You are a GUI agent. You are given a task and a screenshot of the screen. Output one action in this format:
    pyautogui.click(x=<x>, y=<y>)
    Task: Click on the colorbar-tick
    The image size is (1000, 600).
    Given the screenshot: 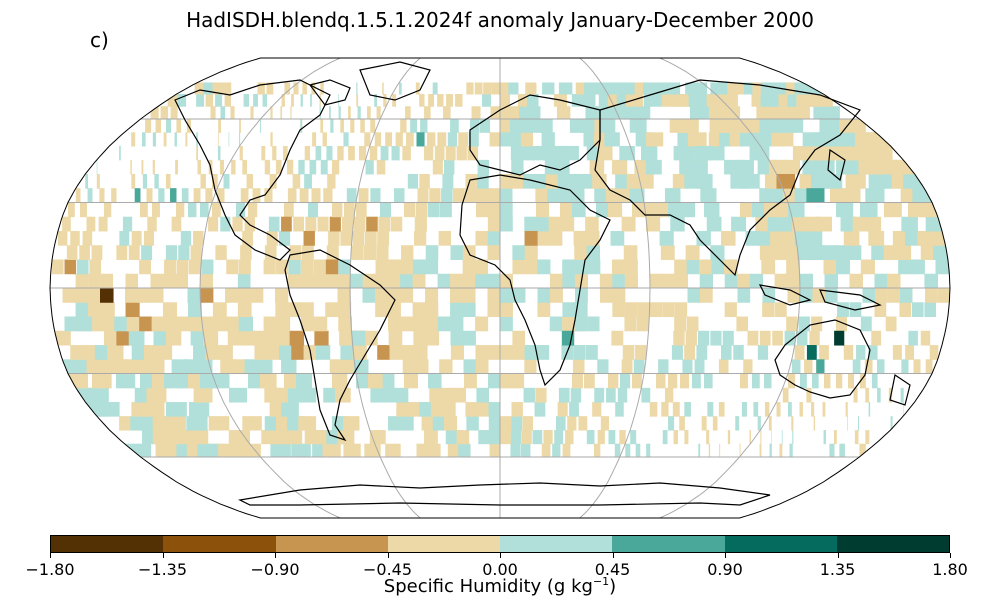 What is the action you would take?
    pyautogui.click(x=950, y=555)
    